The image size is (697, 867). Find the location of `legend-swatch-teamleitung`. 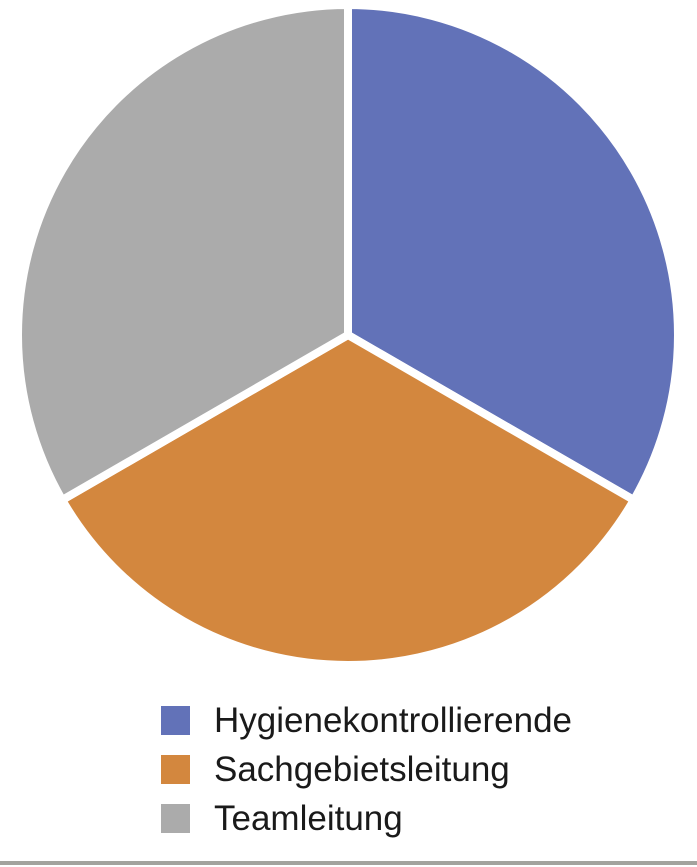

legend-swatch-teamleitung is located at coordinates (175, 818).